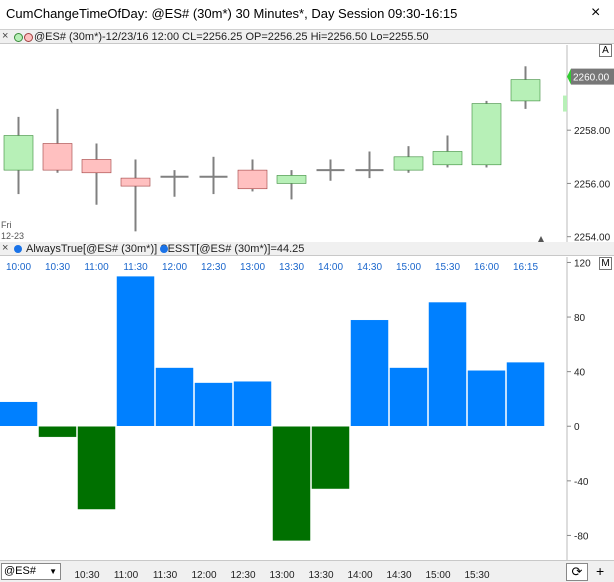 This screenshot has width=614, height=582. What do you see at coordinates (330, 267) in the screenshot?
I see `category-label: 14:00` at bounding box center [330, 267].